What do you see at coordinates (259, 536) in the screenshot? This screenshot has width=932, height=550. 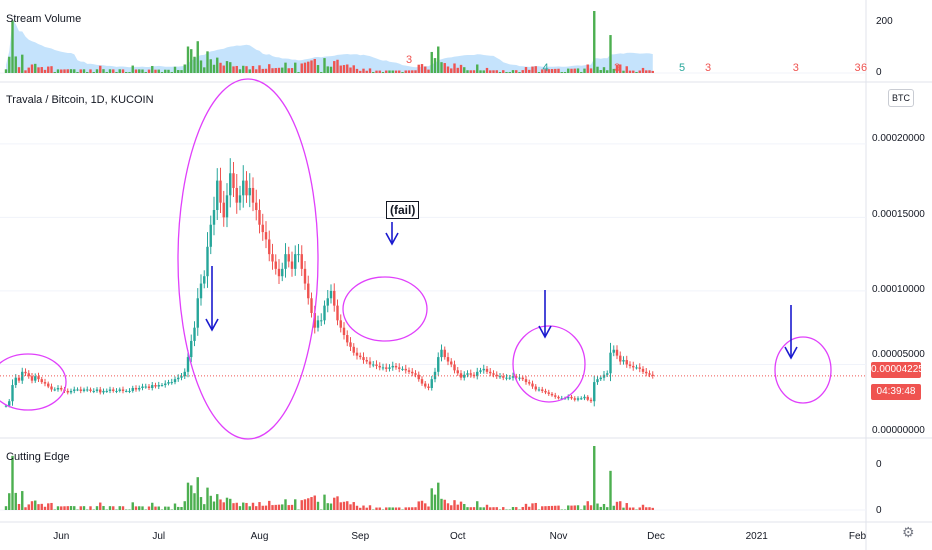 I see `date-tick-label: Aug` at bounding box center [259, 536].